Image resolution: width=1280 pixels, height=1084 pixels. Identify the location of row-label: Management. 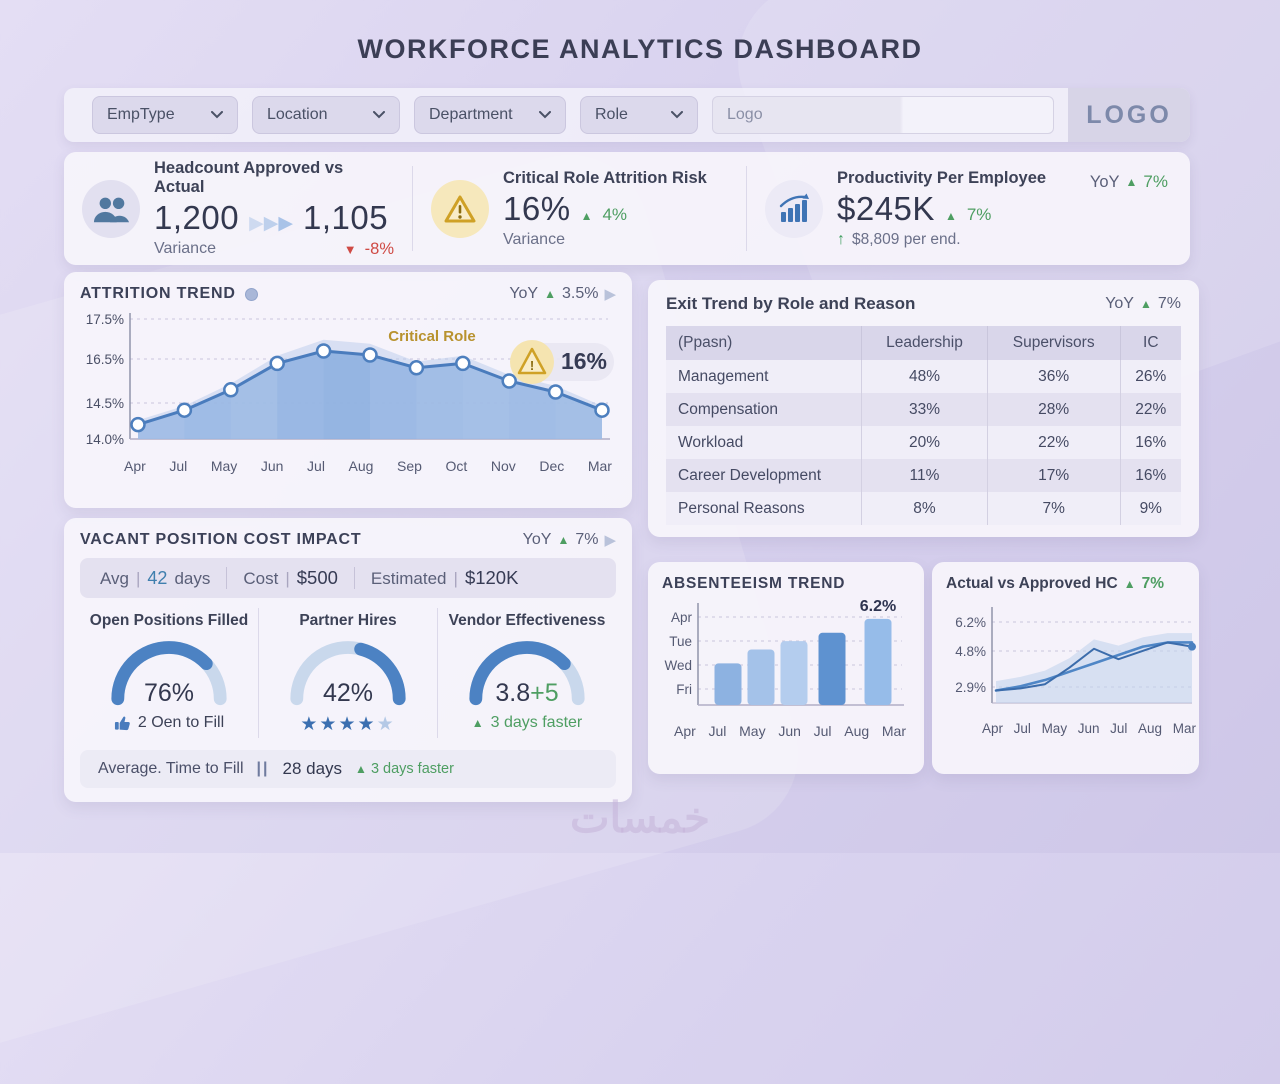
(723, 376).